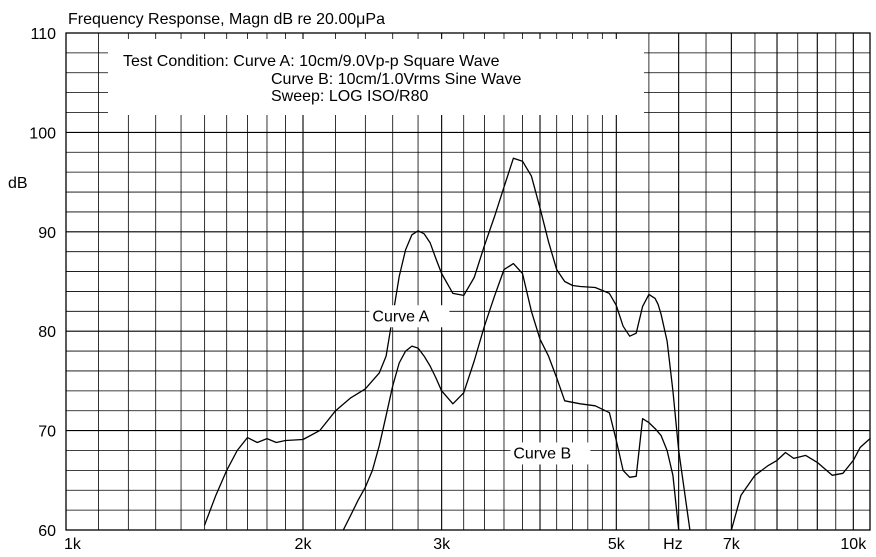 The height and width of the screenshot is (557, 876). Describe the element at coordinates (673, 544) in the screenshot. I see `x-axis-unit-label: Hz` at that location.